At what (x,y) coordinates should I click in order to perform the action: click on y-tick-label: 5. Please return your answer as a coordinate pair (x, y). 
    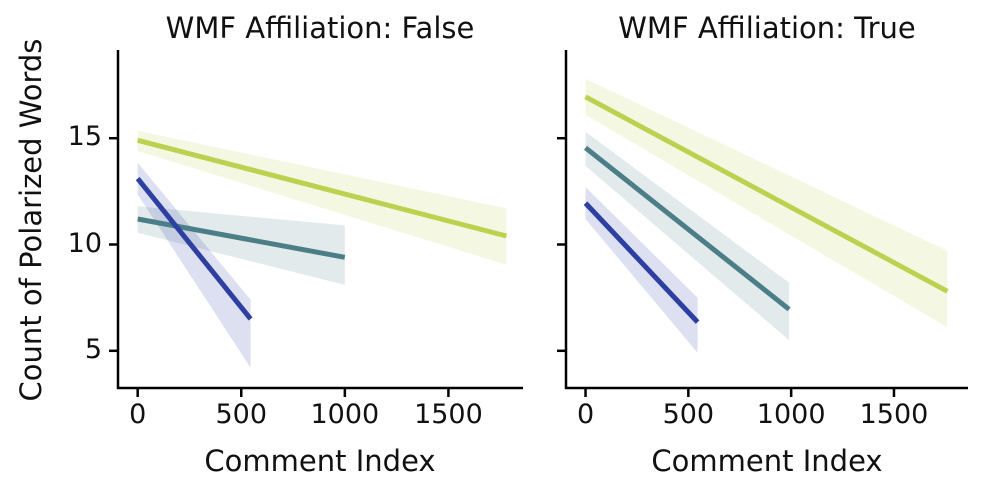
    Looking at the image, I should click on (93, 349).